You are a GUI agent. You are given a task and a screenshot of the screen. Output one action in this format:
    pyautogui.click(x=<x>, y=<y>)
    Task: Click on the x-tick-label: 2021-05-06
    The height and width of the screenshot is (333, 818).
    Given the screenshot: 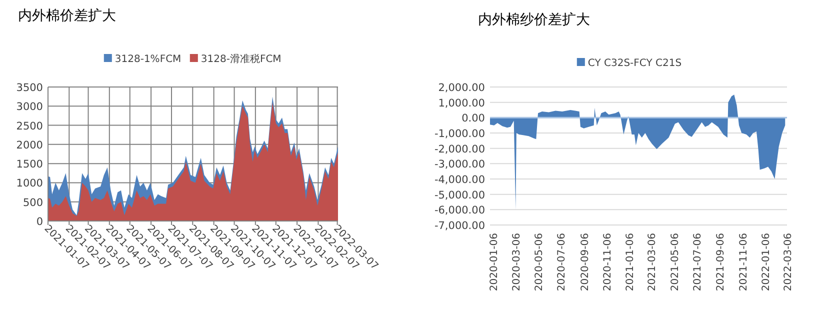 What is the action you would take?
    pyautogui.click(x=675, y=262)
    